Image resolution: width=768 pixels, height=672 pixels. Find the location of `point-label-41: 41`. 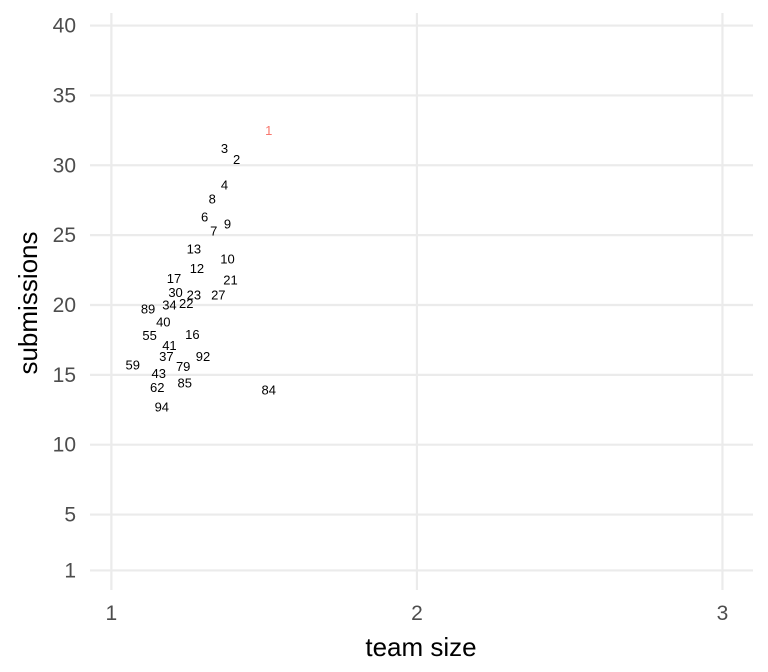

point-label-41: 41 is located at coordinates (169, 345).